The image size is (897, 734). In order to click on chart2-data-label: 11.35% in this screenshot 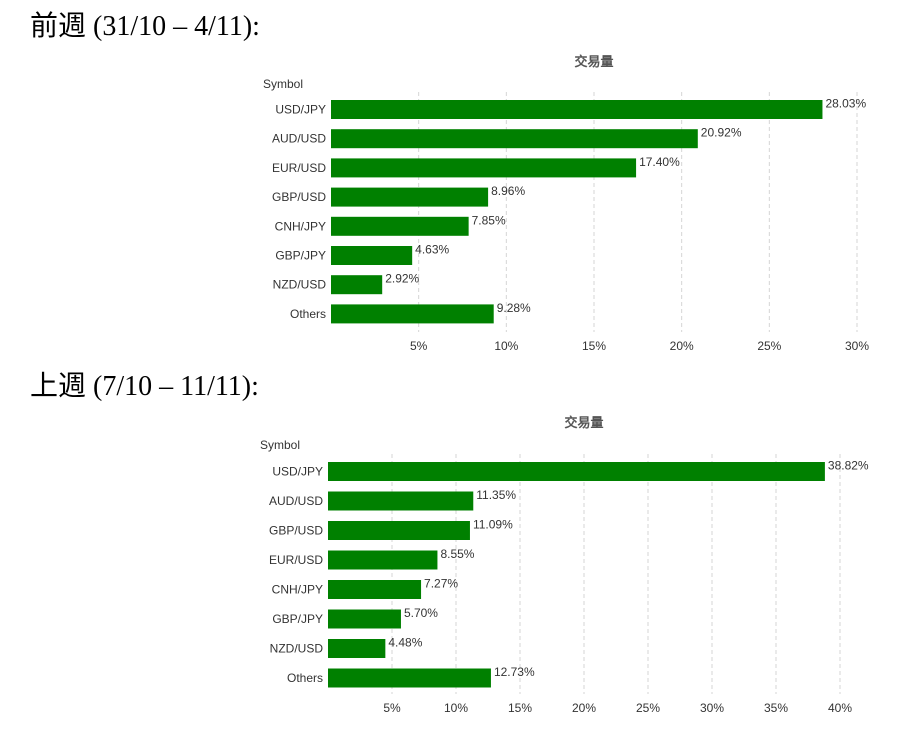, I will do `click(496, 495)`.